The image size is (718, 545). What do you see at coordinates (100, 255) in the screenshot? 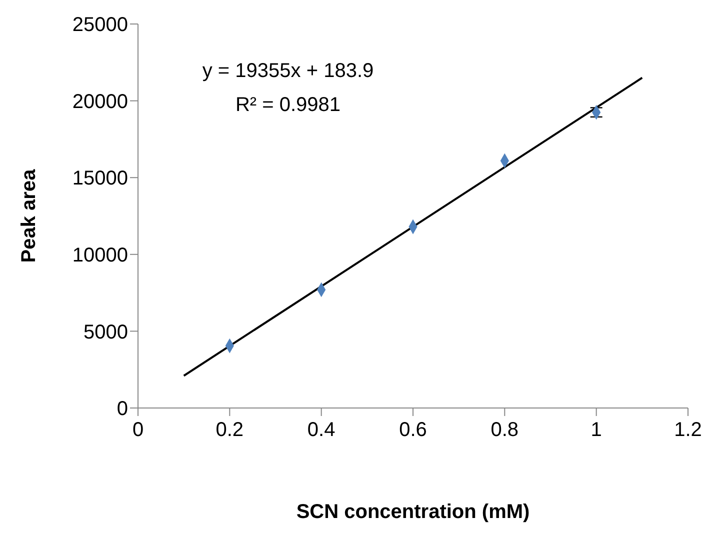
I see `y-tick-label: 10000` at bounding box center [100, 255].